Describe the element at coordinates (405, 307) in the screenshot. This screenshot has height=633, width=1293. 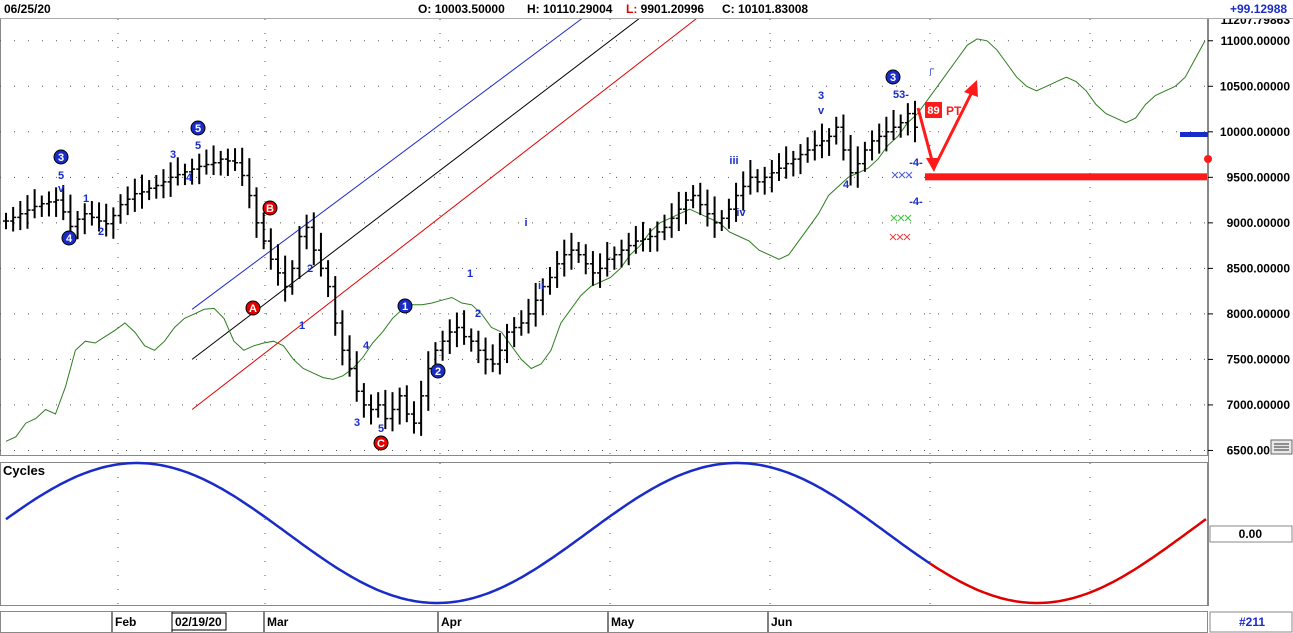
I see `wave-label-text: 1` at that location.